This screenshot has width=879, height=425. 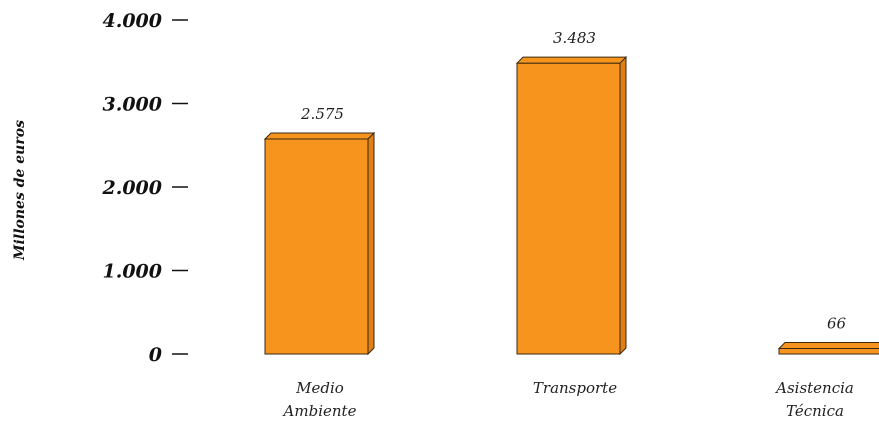 I want to click on data-label: 3.483, so click(x=574, y=38).